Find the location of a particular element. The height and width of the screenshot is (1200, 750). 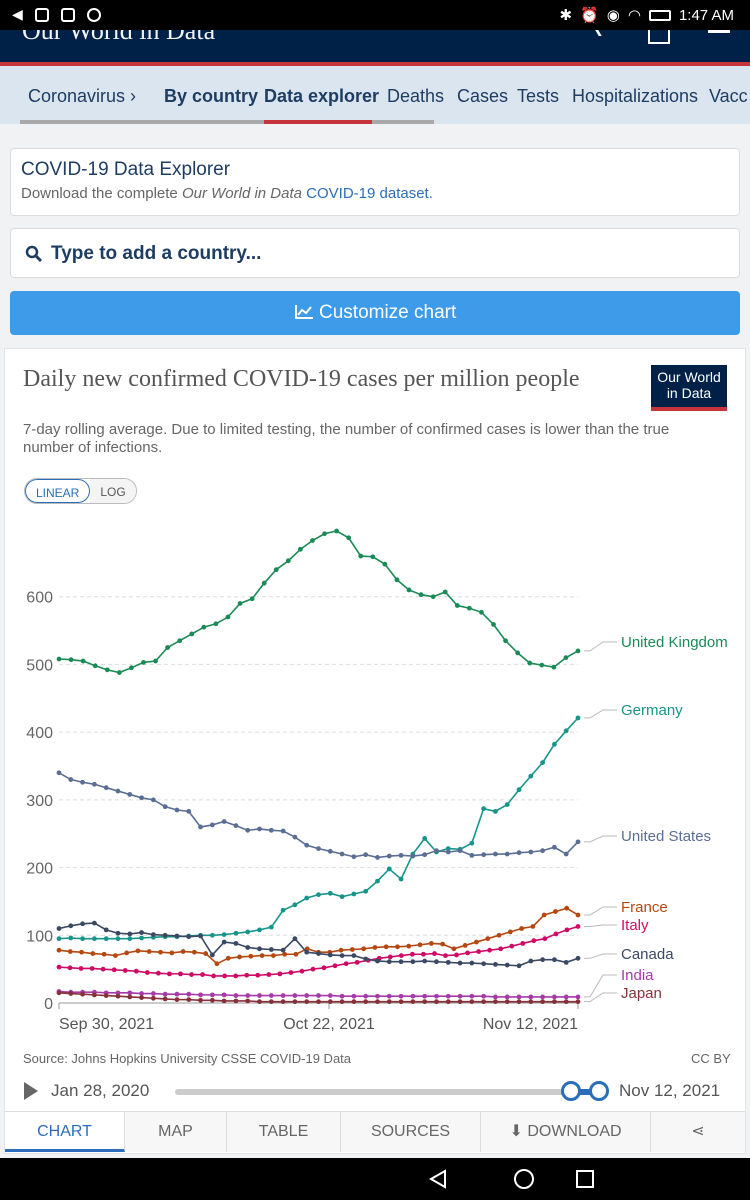

tab-sources: SOURCES is located at coordinates (411, 1132).